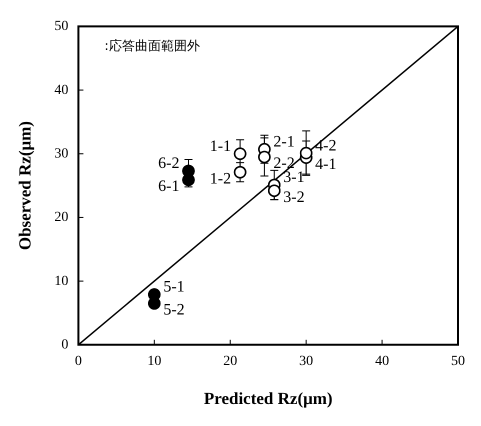 This screenshot has width=481, height=426. What do you see at coordinates (78, 361) in the screenshot?
I see `x-tick-label: 0` at bounding box center [78, 361].